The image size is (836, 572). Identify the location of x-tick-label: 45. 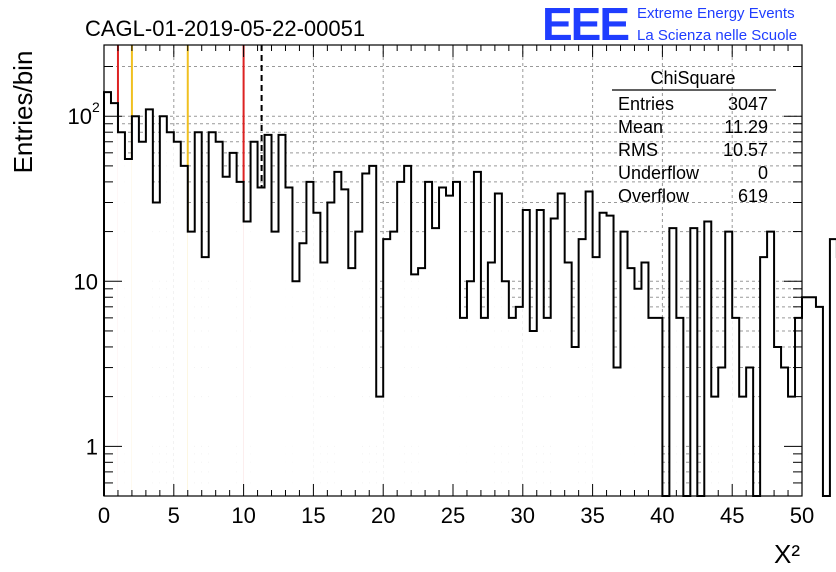
(732, 515).